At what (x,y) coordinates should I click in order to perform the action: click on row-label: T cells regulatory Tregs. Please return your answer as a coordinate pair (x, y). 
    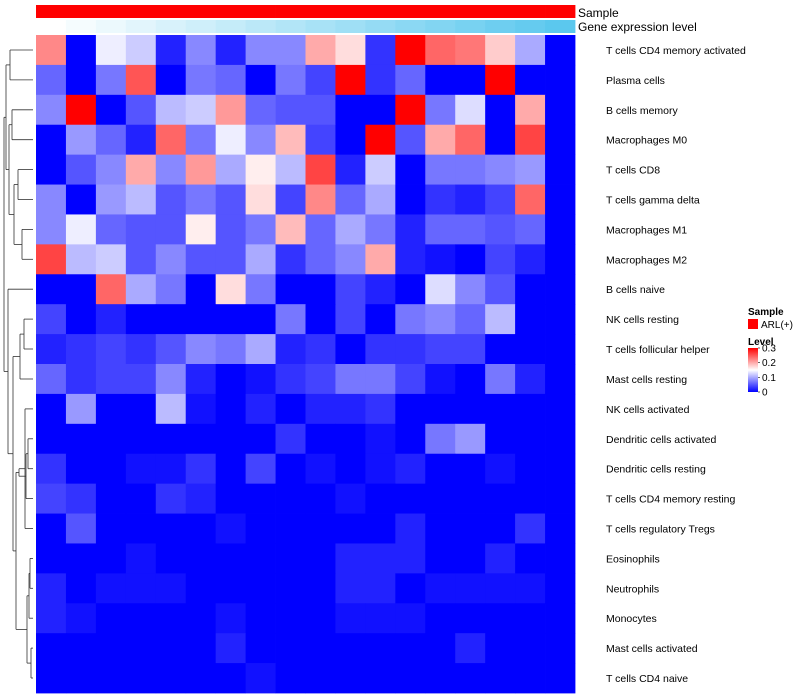
    Looking at the image, I should click on (660, 530).